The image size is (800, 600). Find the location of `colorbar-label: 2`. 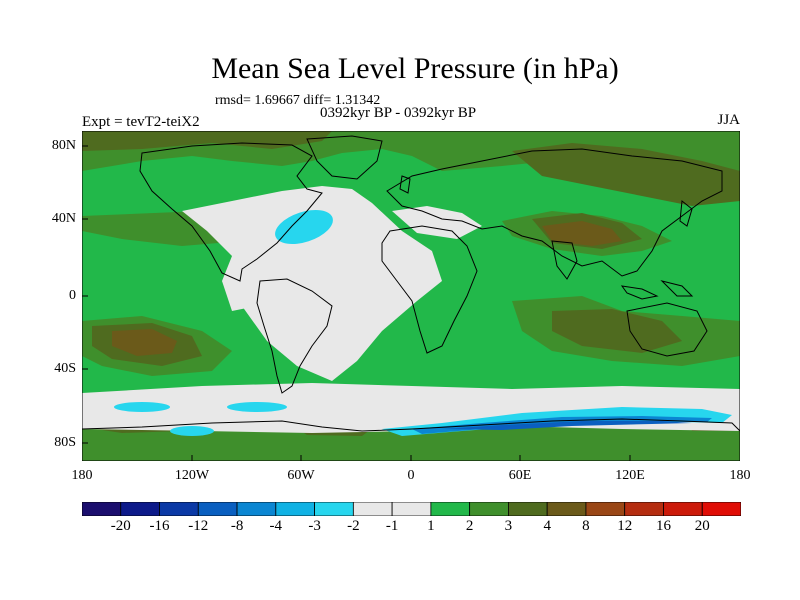

colorbar-label: 2 is located at coordinates (469, 526).